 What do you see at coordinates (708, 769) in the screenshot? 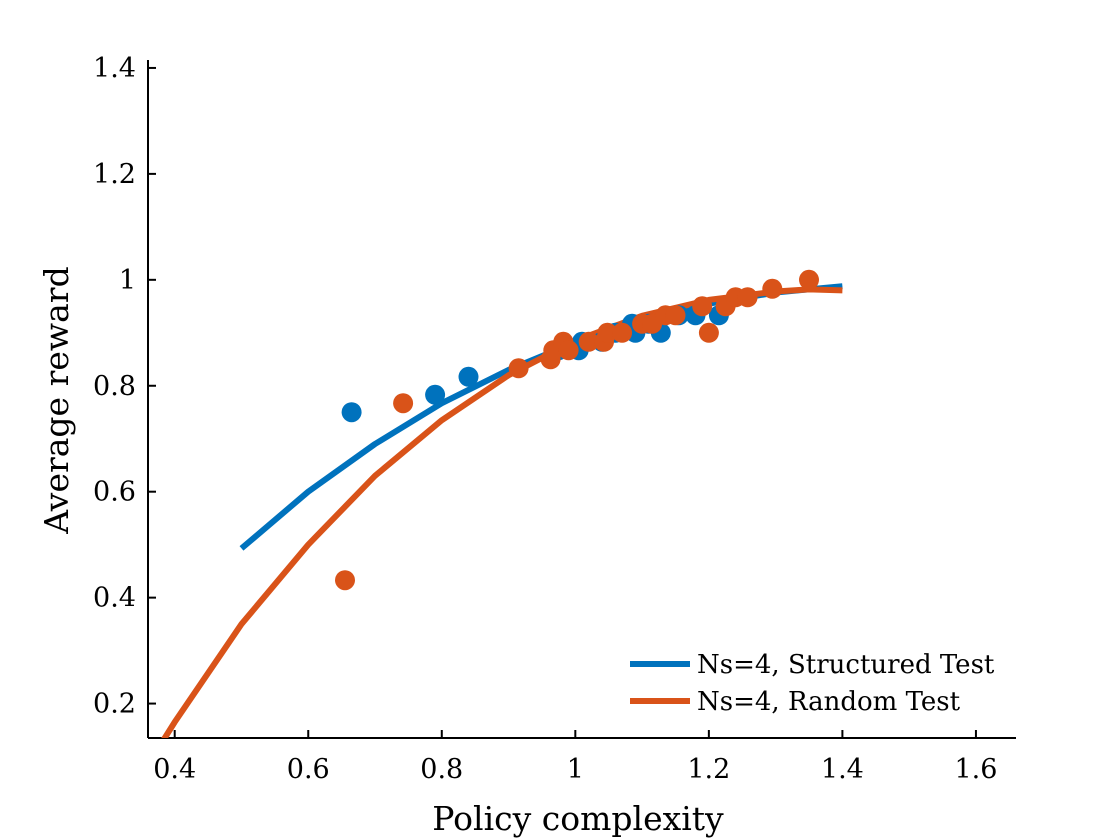
I see `x-tick-label: 1.2` at bounding box center [708, 769].